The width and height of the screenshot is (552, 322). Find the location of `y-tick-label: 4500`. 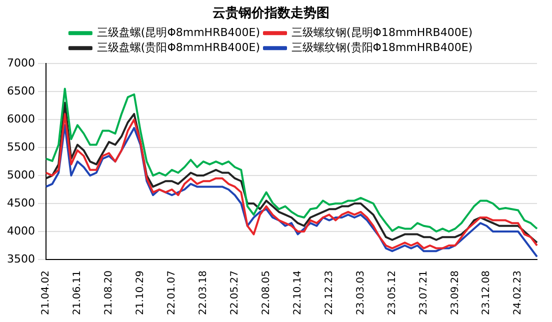

y-tick-label: 4500 is located at coordinates (20, 203).